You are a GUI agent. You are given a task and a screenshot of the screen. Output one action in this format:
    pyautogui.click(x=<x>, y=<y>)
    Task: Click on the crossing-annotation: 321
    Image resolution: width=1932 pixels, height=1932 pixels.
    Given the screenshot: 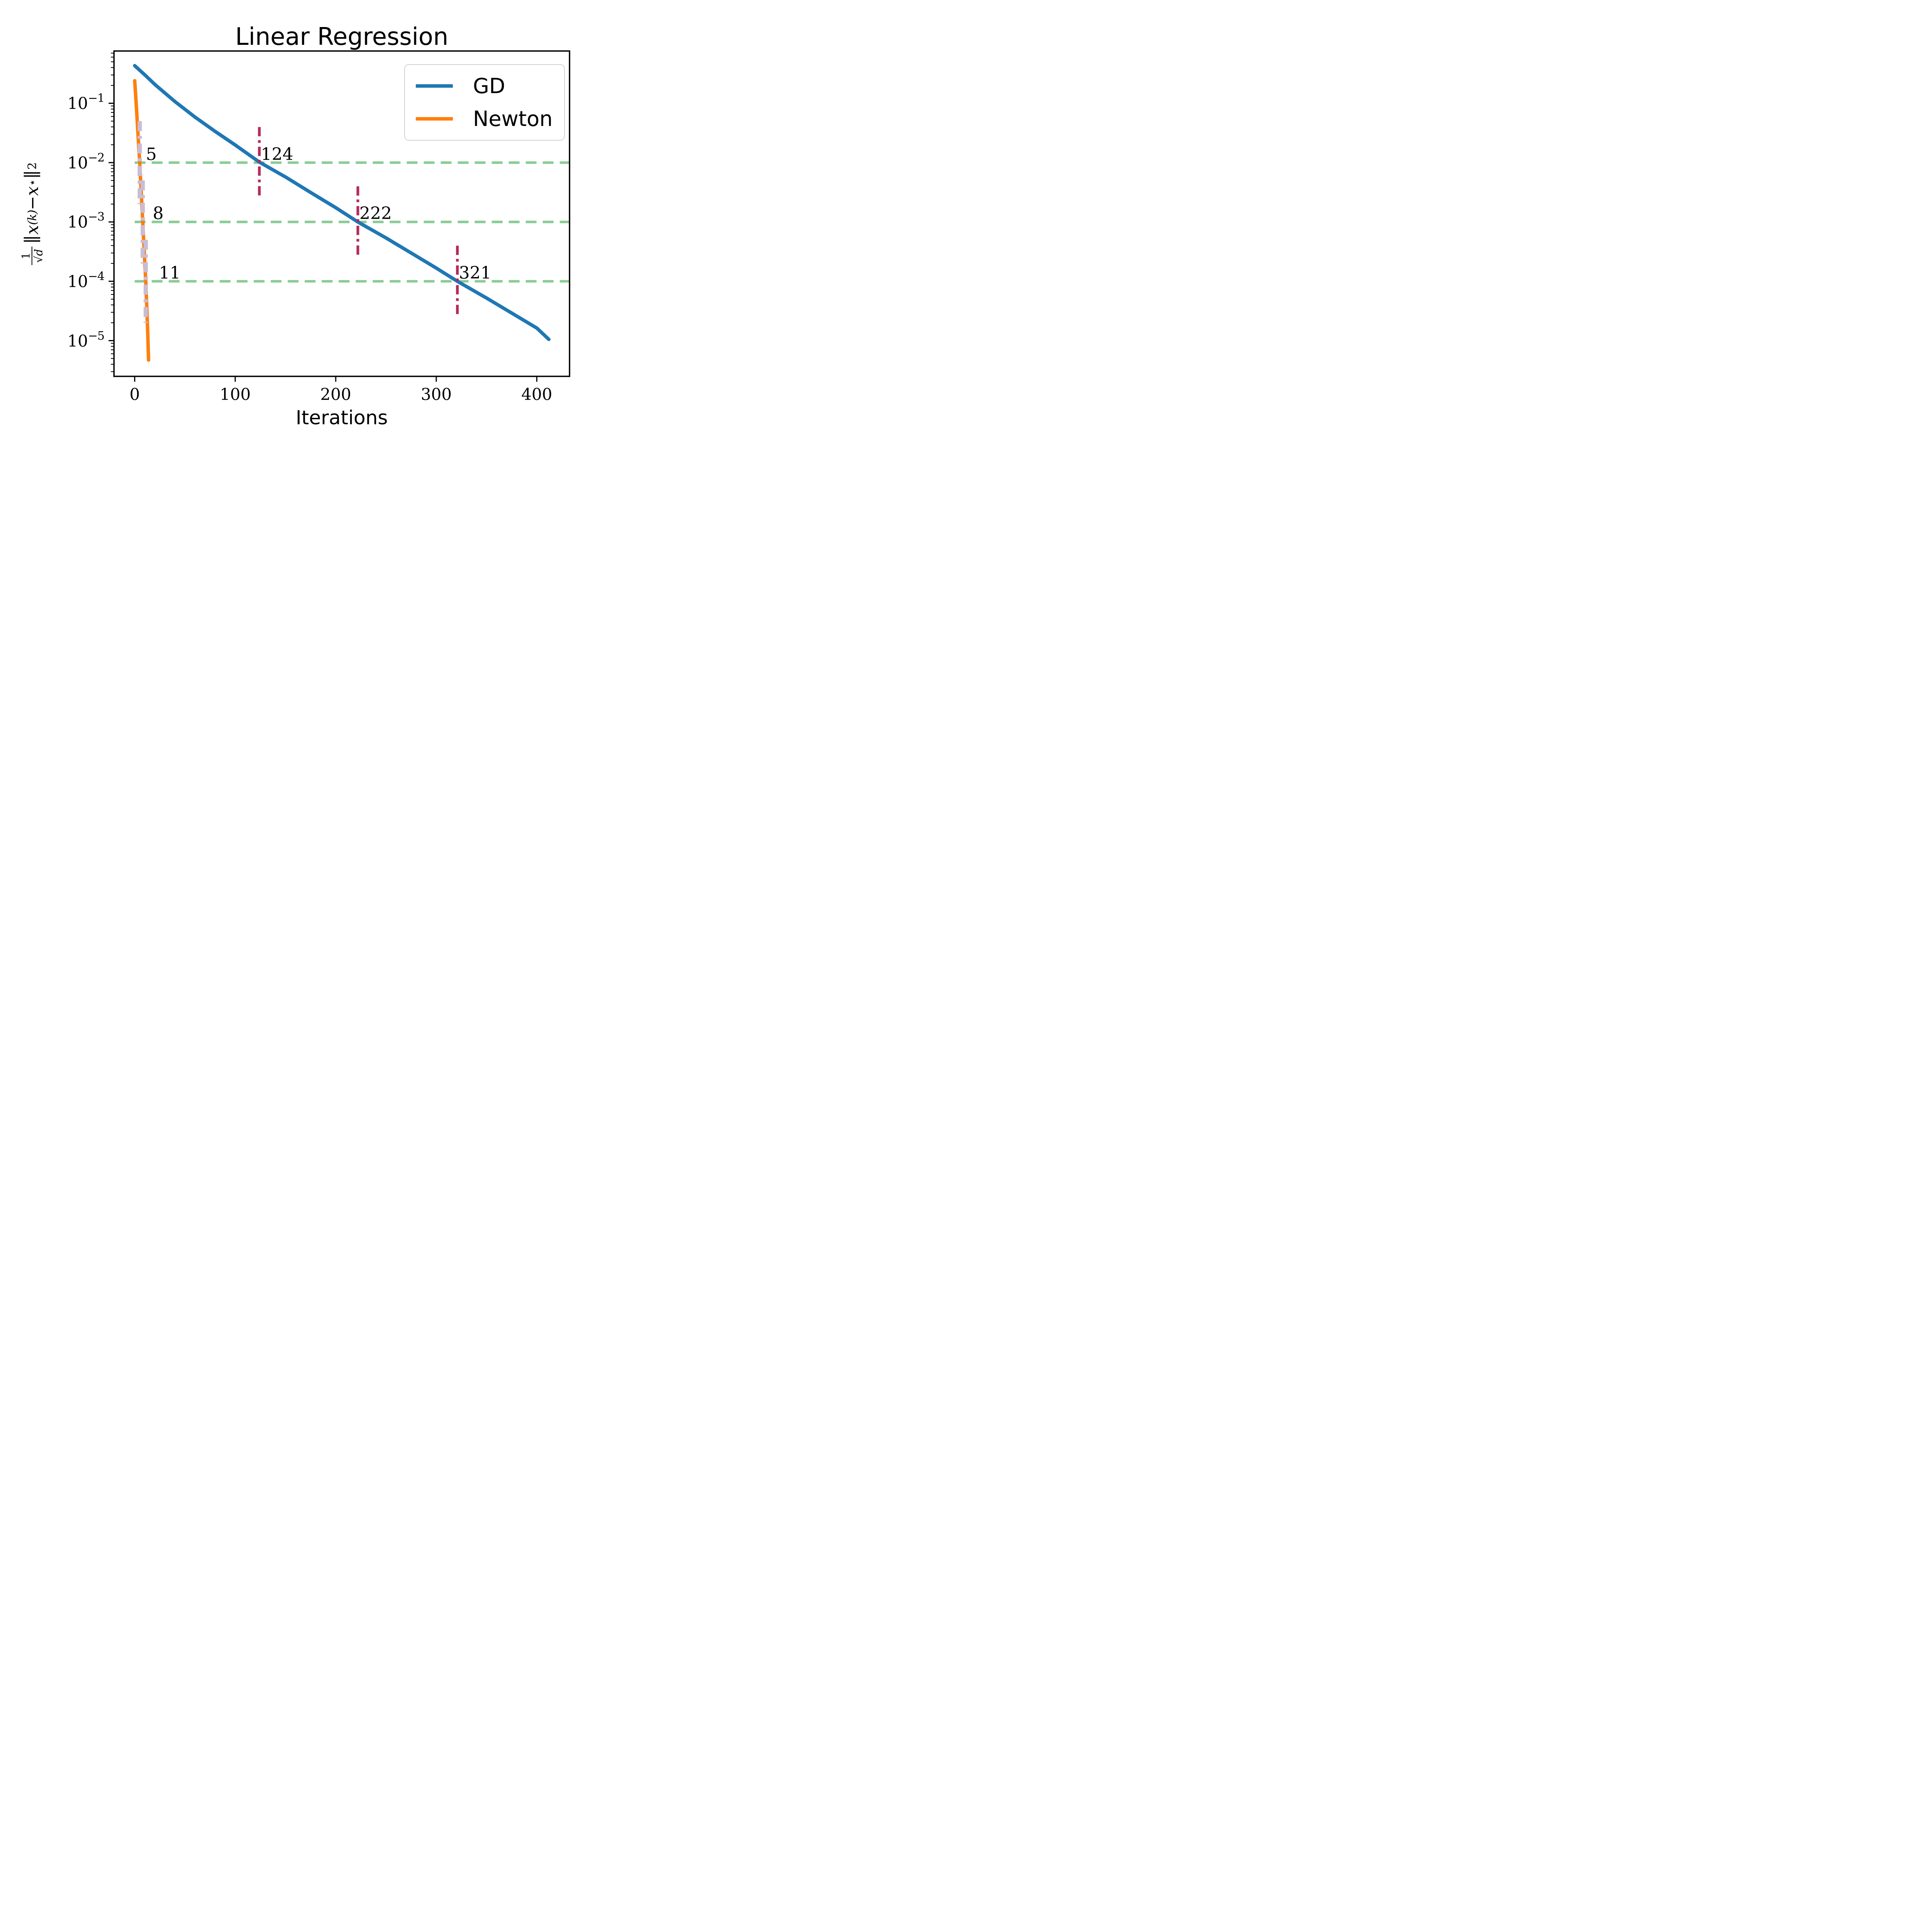 What is the action you would take?
    pyautogui.click(x=475, y=273)
    